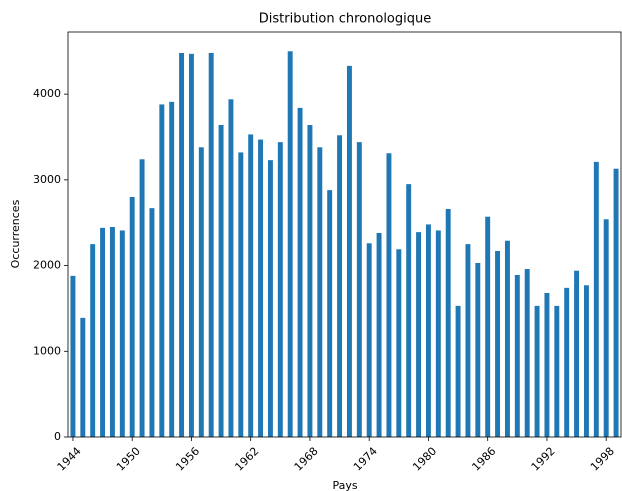  Describe the element at coordinates (424, 459) in the screenshot. I see `x-tick-label: 1980` at that location.